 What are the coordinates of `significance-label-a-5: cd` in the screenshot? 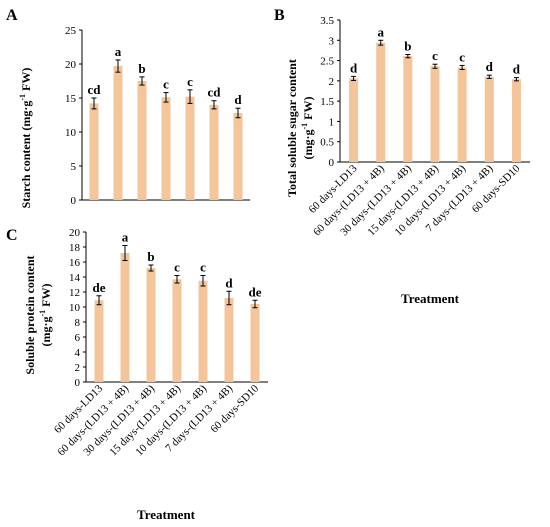 It's located at (215, 92).